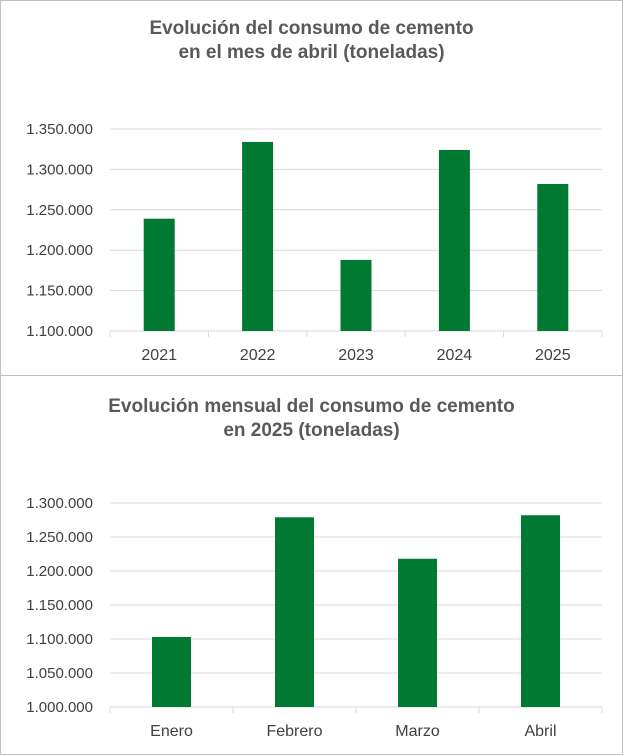 This screenshot has height=756, width=625. What do you see at coordinates (455, 355) in the screenshot?
I see `x-tick-label: 2024` at bounding box center [455, 355].